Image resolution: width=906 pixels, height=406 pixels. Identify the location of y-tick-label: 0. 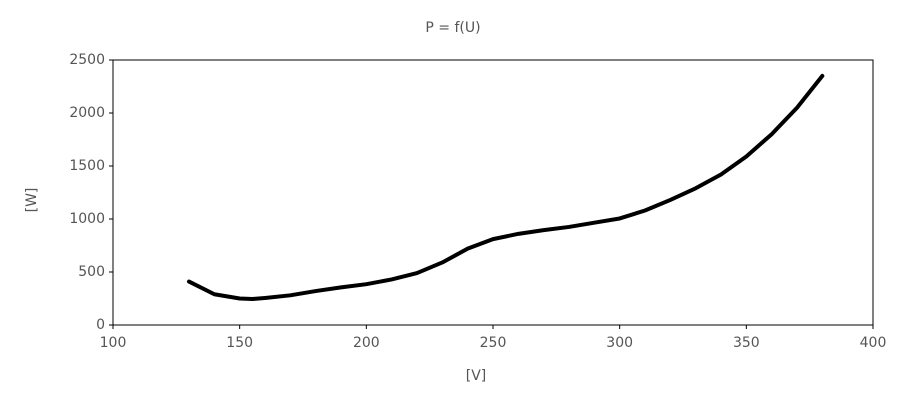
(100, 325).